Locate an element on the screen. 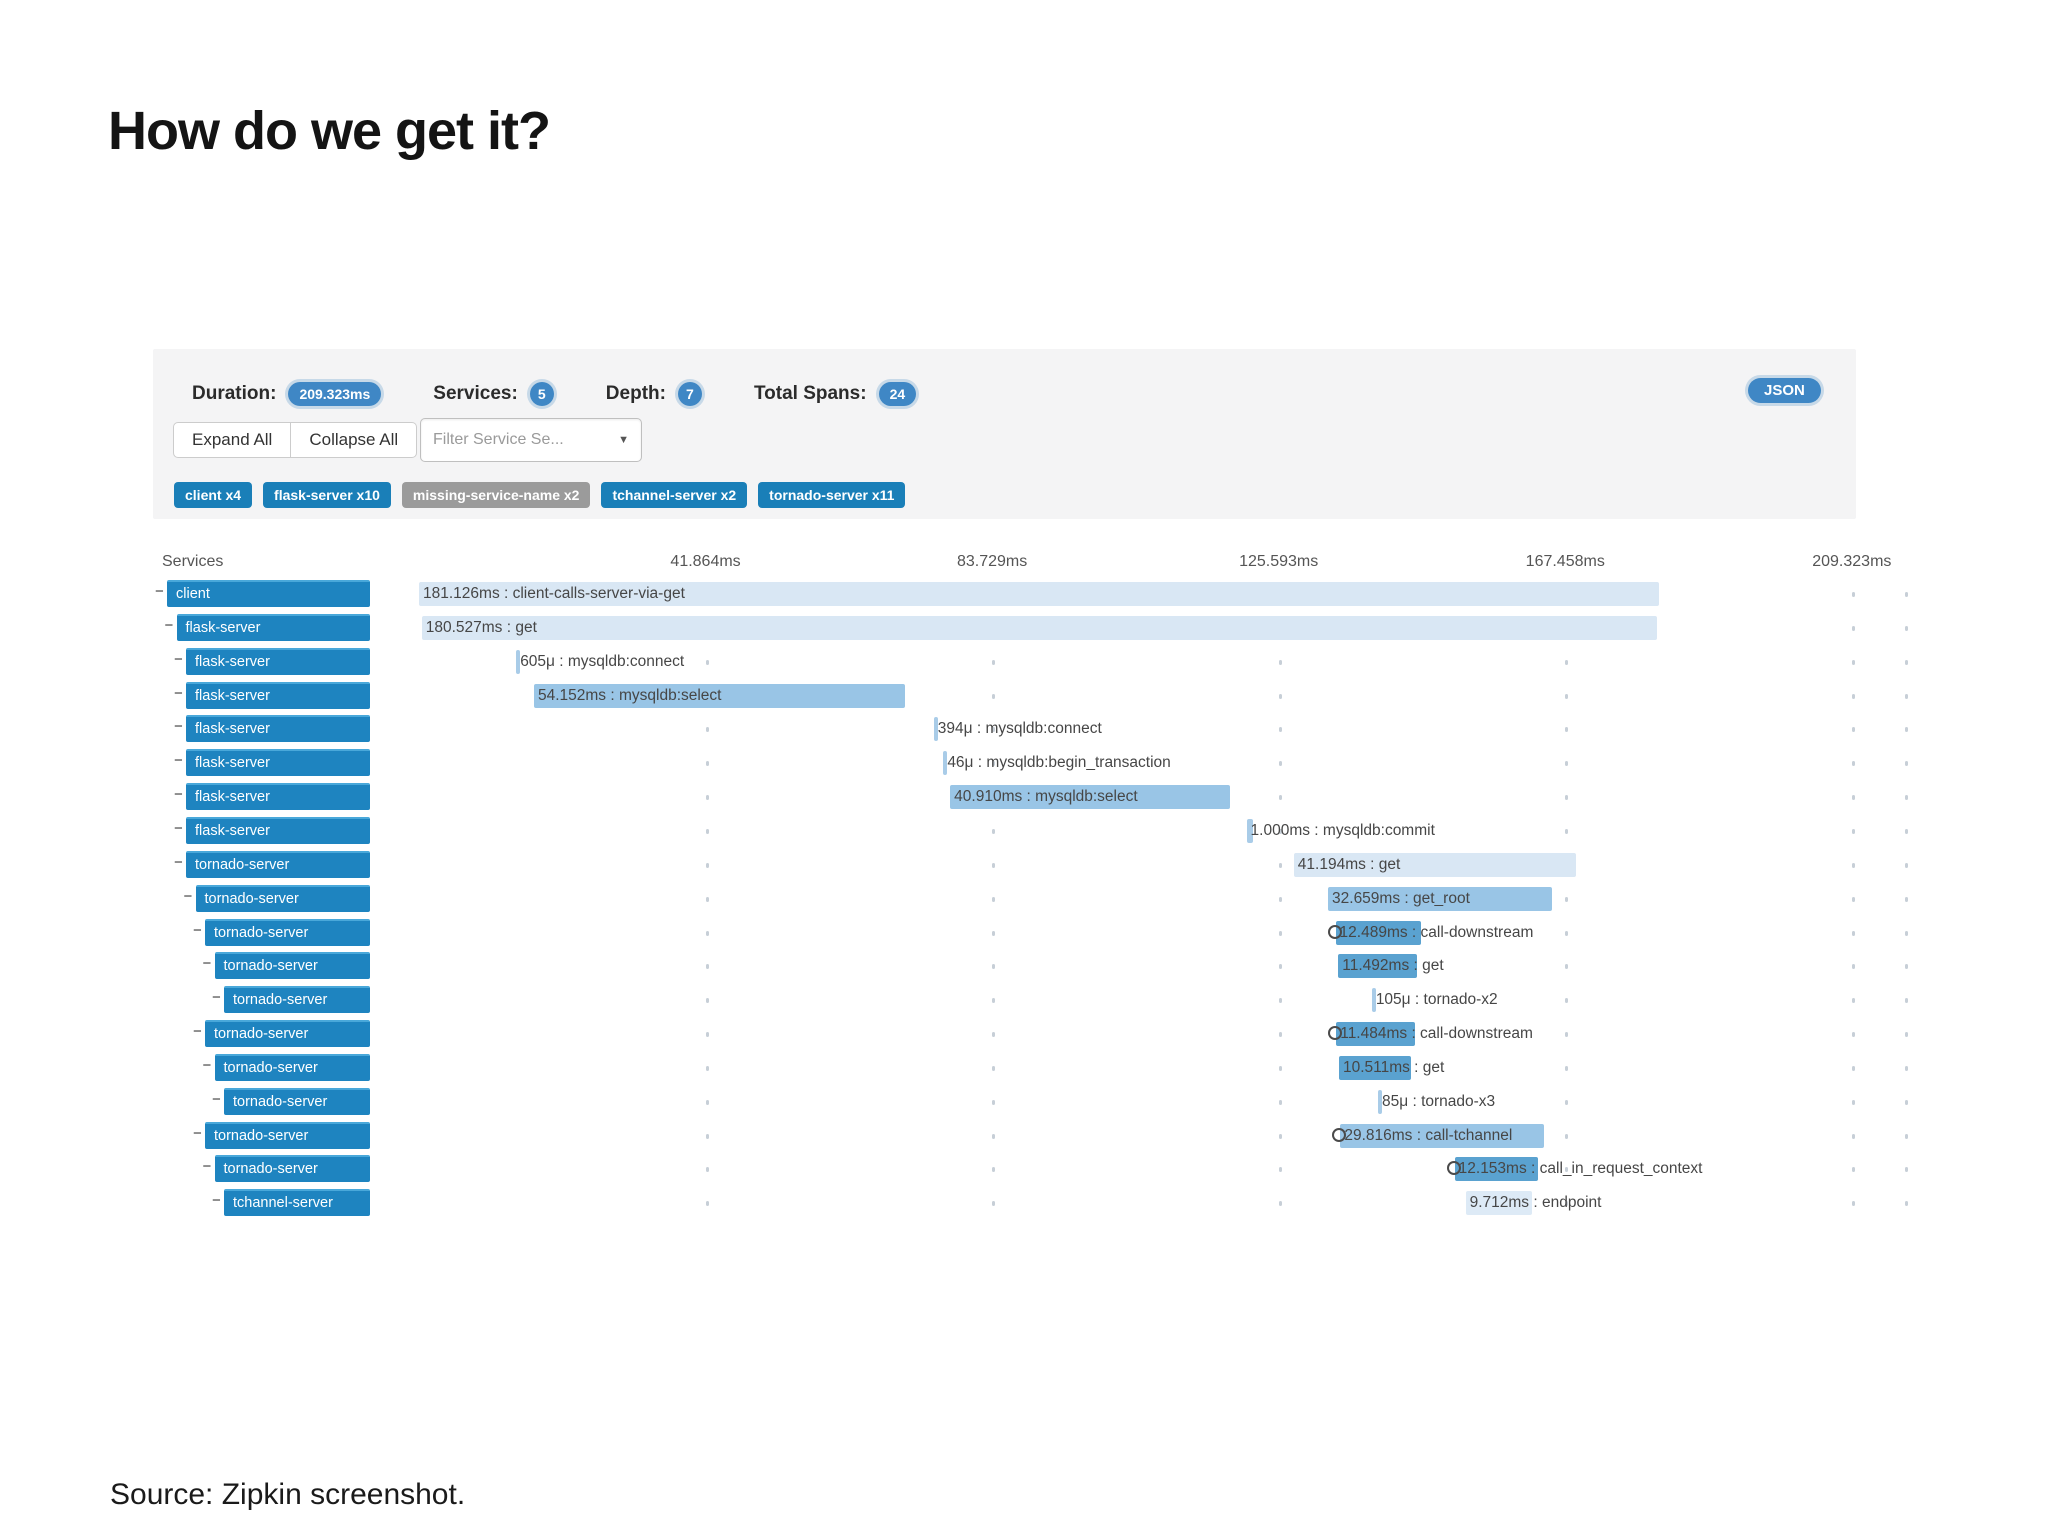 The width and height of the screenshot is (2048, 1536). trace-row: − flask-server 605μ : mysqldb:connect is located at coordinates (1053, 662).